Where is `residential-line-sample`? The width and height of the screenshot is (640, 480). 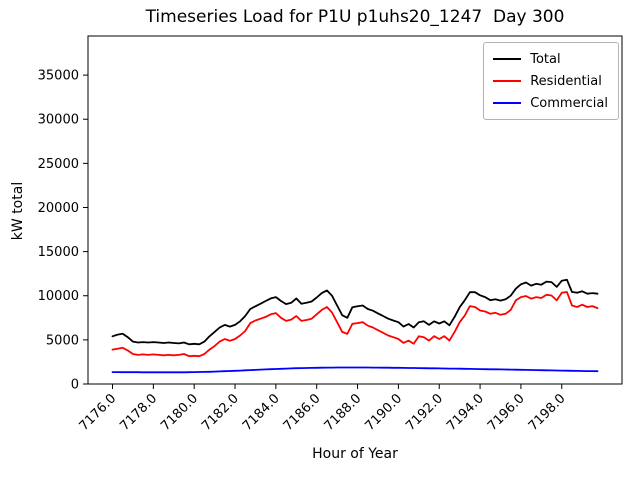 residential-line-sample is located at coordinates (507, 81).